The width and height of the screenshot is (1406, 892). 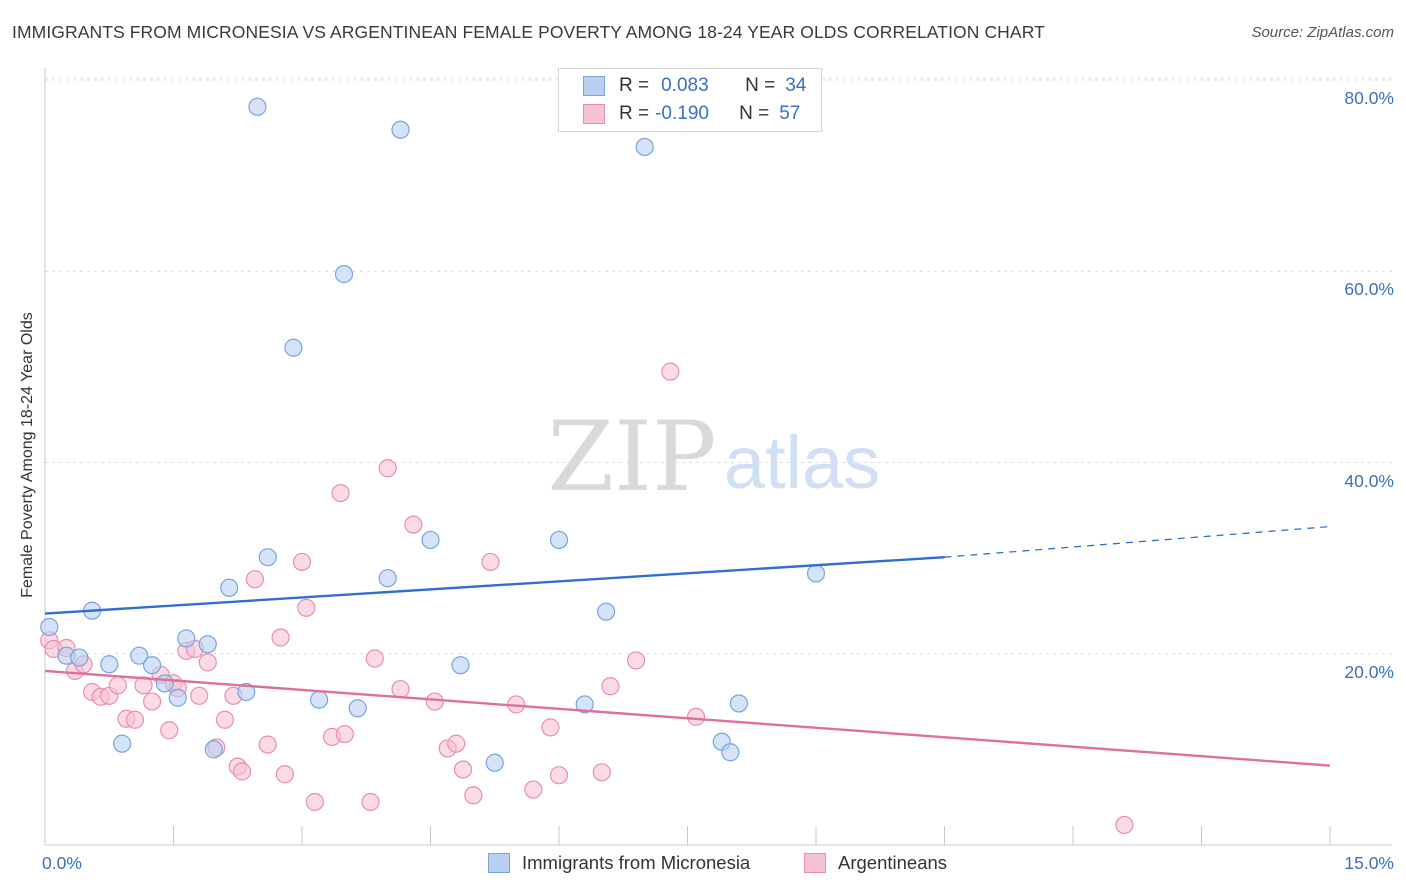 What do you see at coordinates (796, 85) in the screenshot?
I see `legend-n-value: 34` at bounding box center [796, 85].